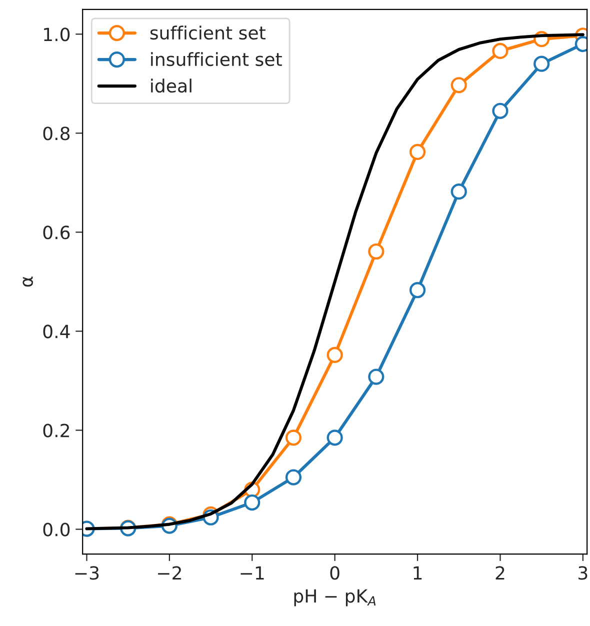 The image size is (590, 626). What do you see at coordinates (87, 573) in the screenshot?
I see `x-tick-label: −3` at bounding box center [87, 573].